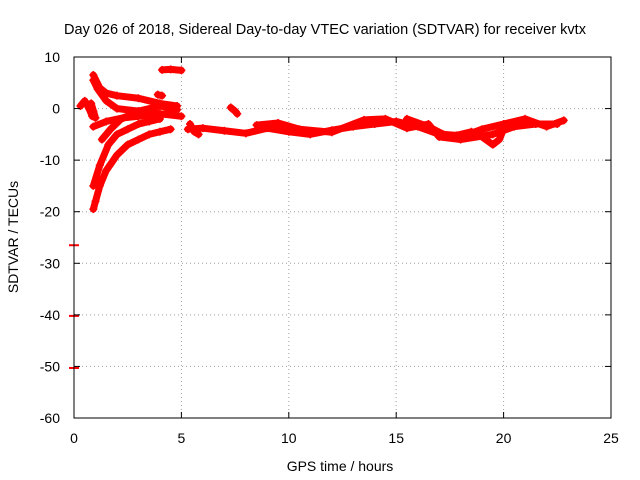 This screenshot has height=480, width=640. I want to click on y-tick-label: -30, so click(50, 263).